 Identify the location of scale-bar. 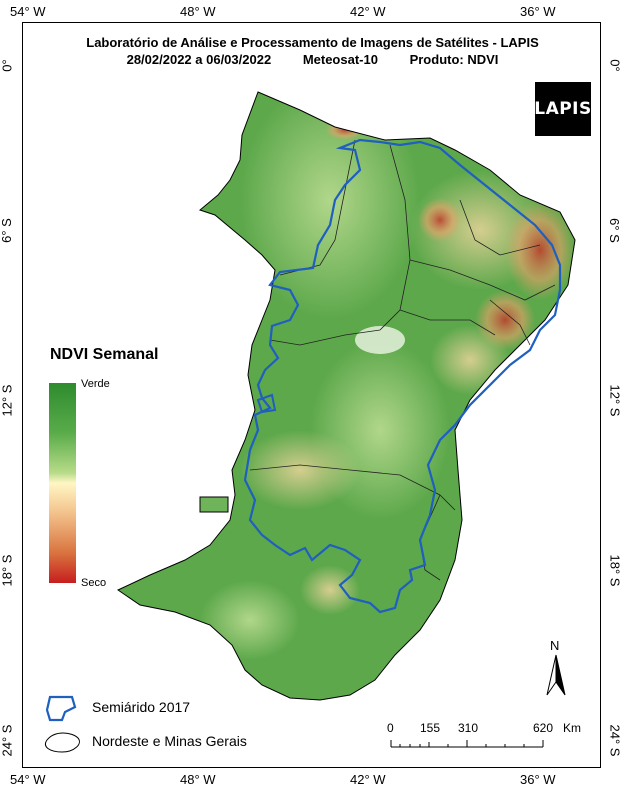
(467, 744).